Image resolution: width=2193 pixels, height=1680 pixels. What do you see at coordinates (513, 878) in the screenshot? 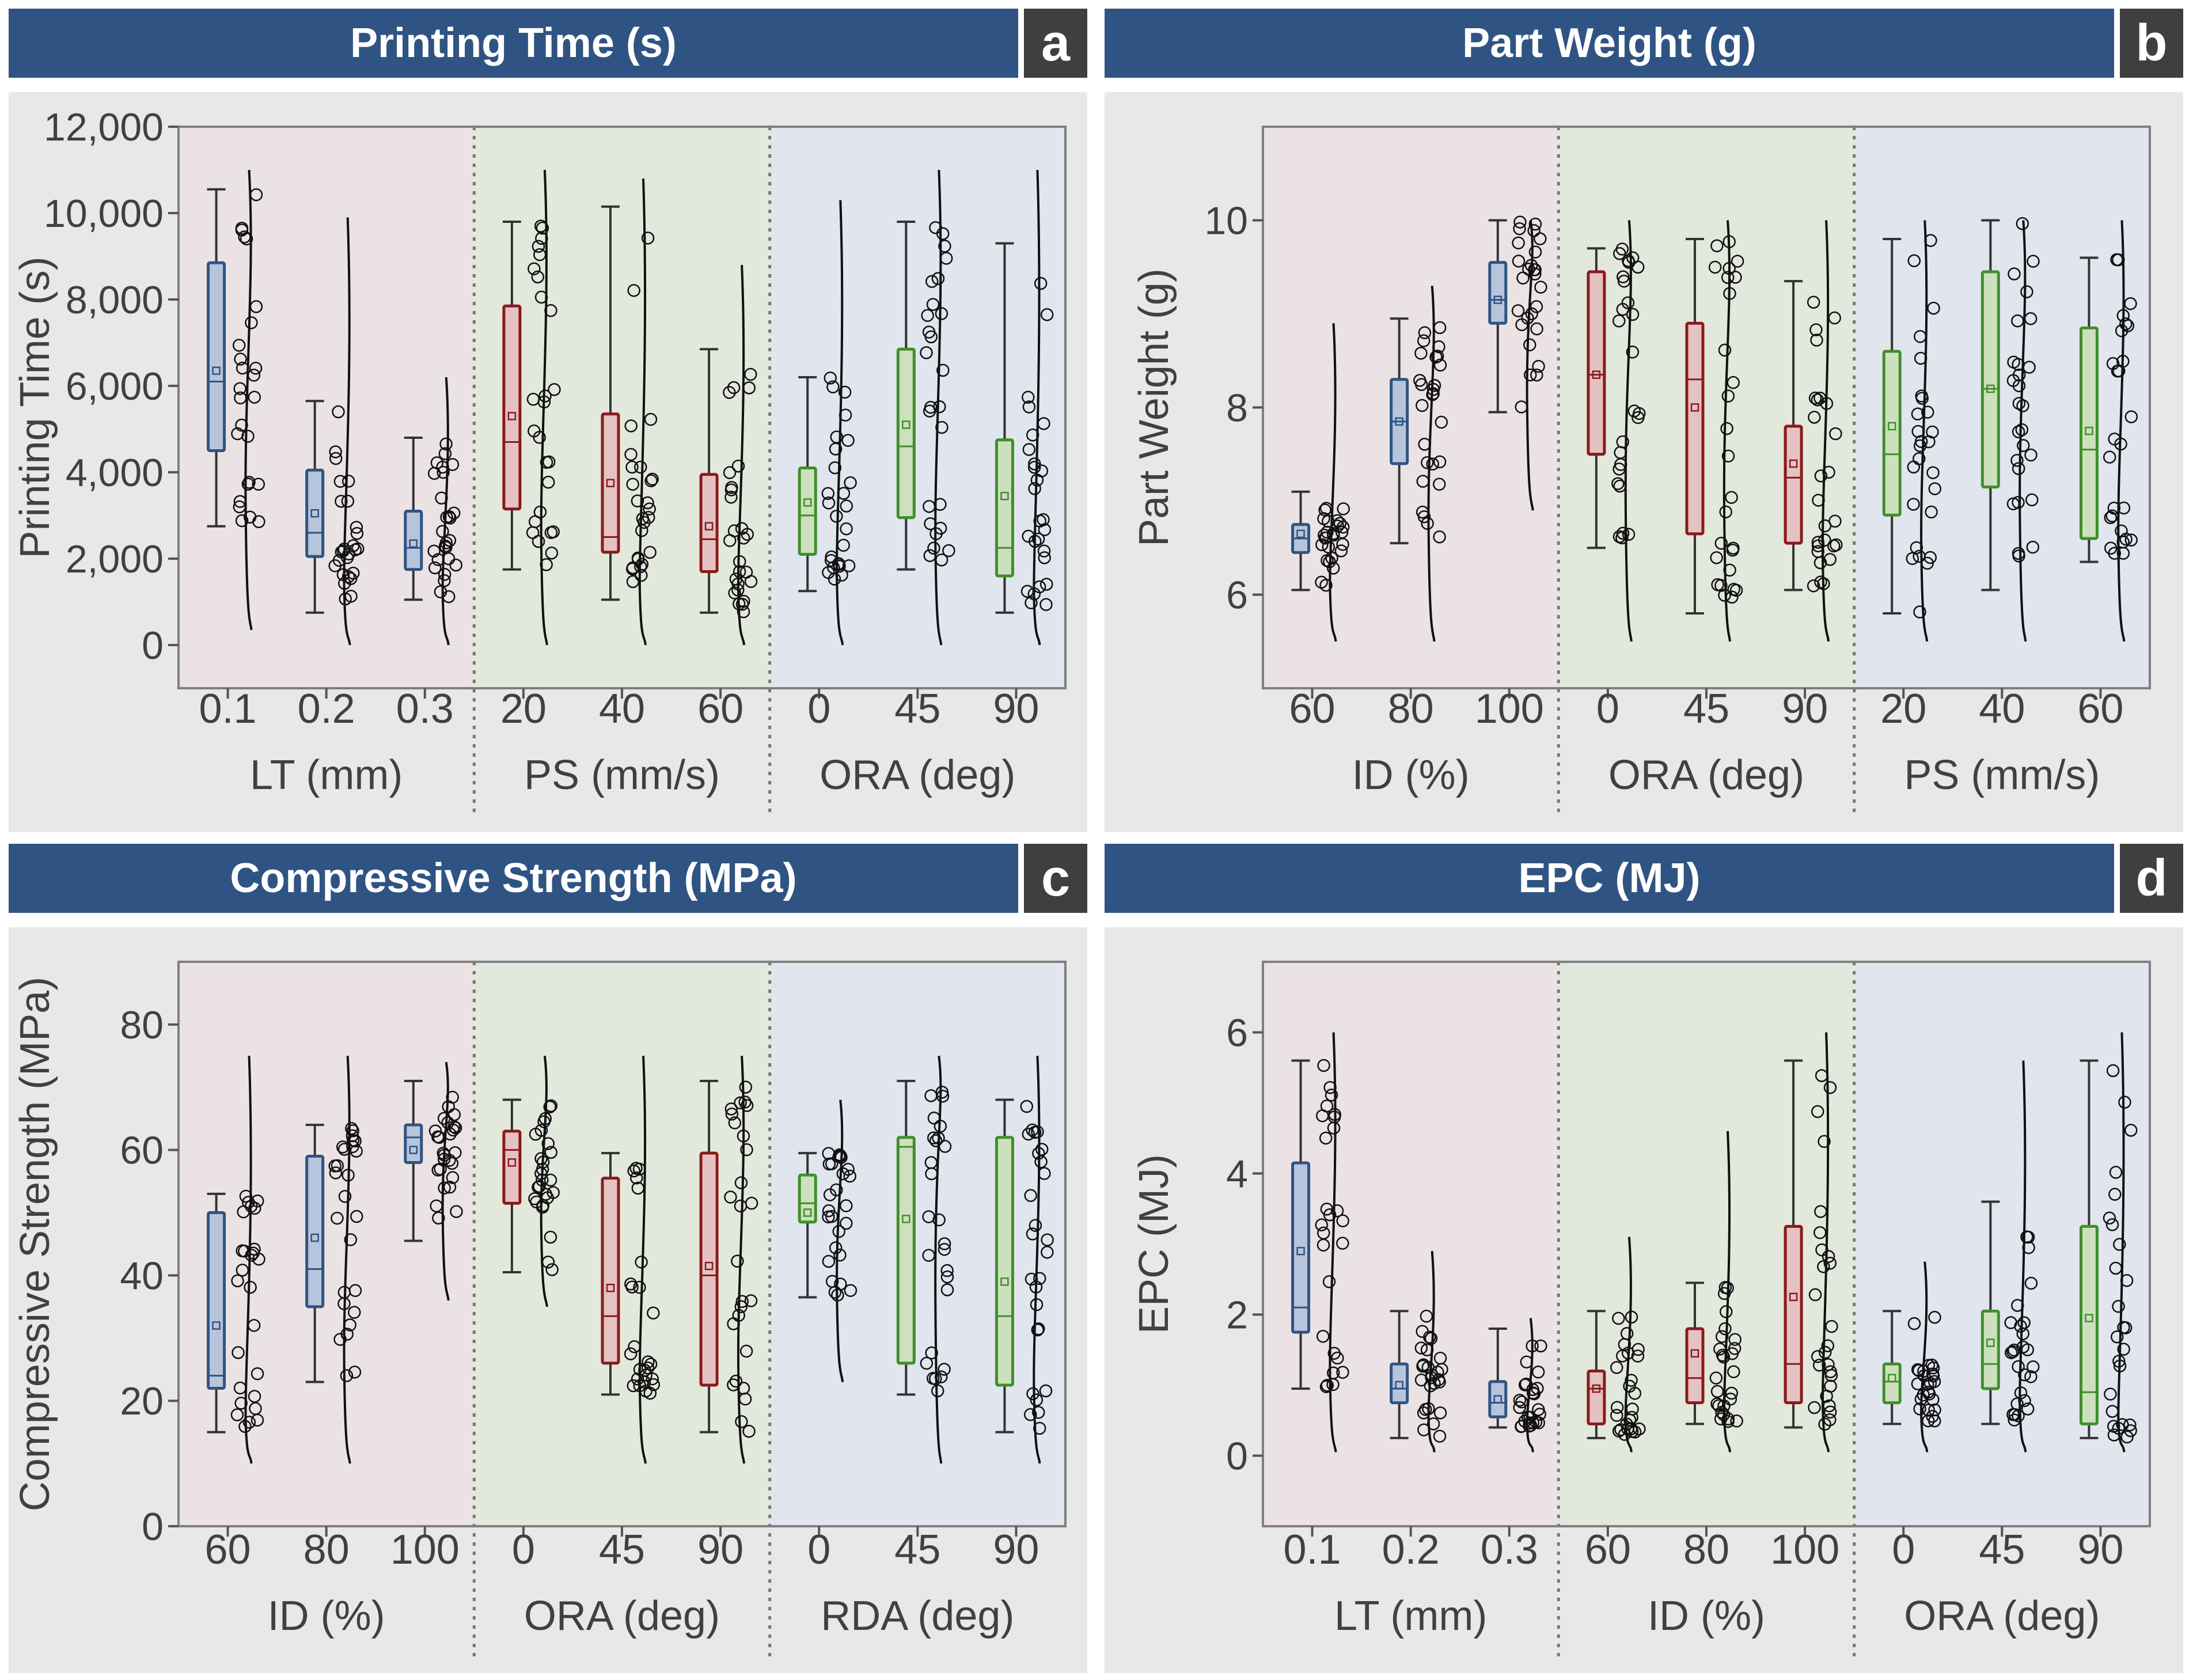
I see `panel-c-title: Compressive Strength (MPa)` at bounding box center [513, 878].